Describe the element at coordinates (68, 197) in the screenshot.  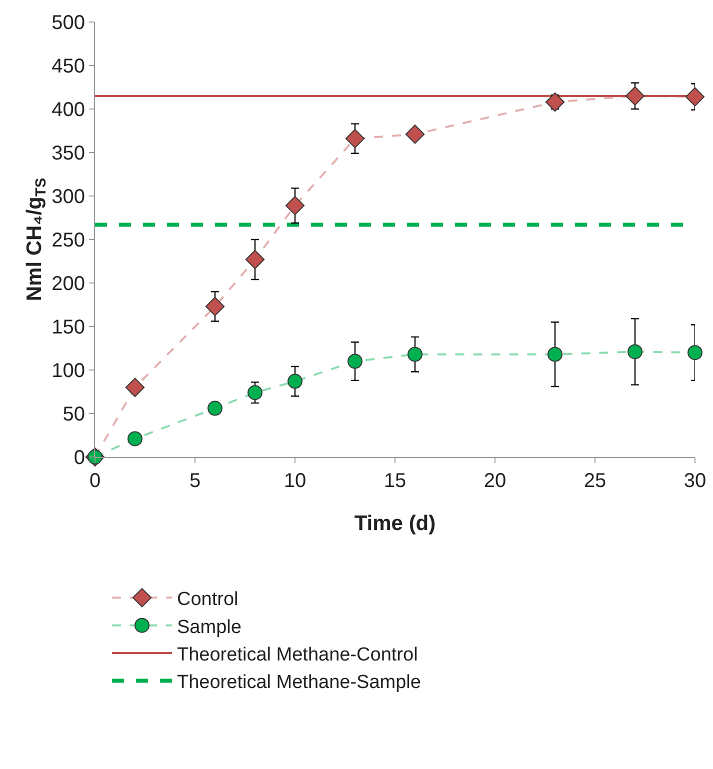
I see `y-tick-label: 300` at that location.